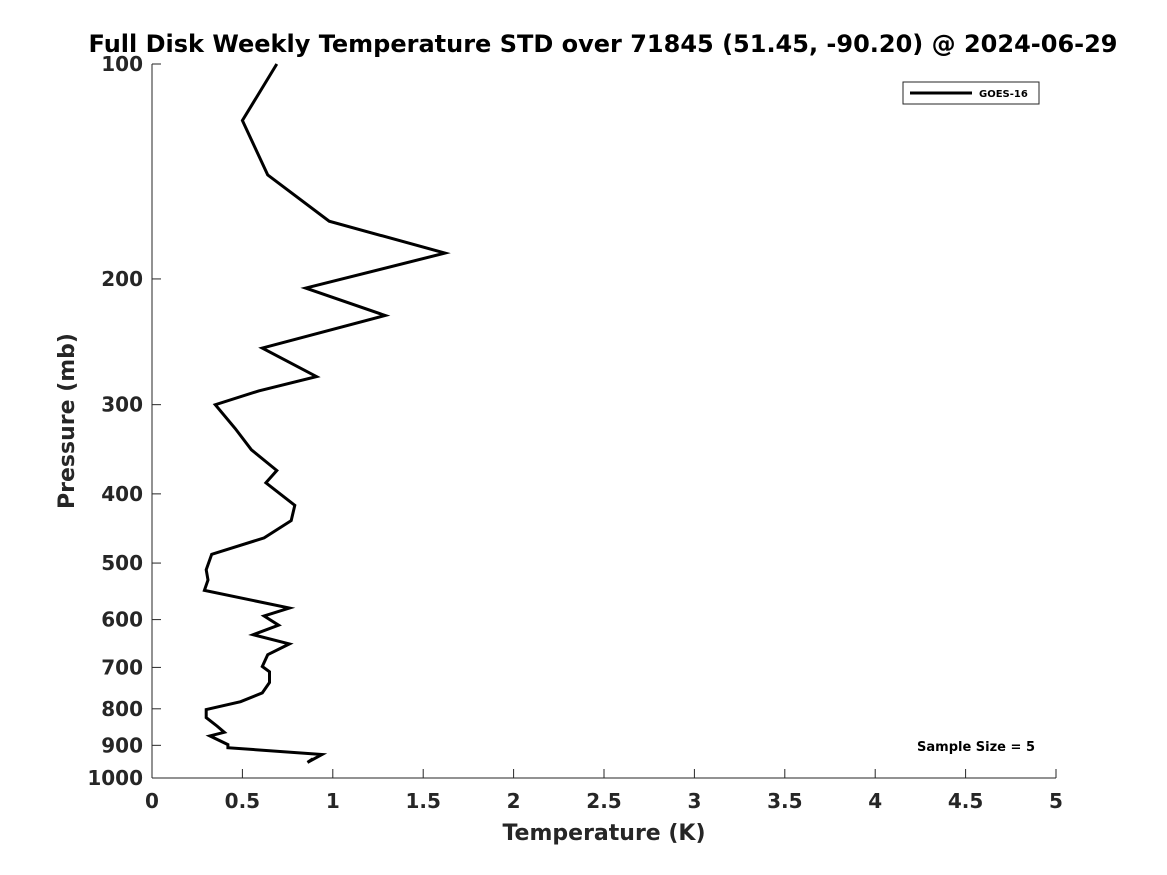  What do you see at coordinates (422, 801) in the screenshot?
I see `x-tick-label: 1.5` at bounding box center [422, 801].